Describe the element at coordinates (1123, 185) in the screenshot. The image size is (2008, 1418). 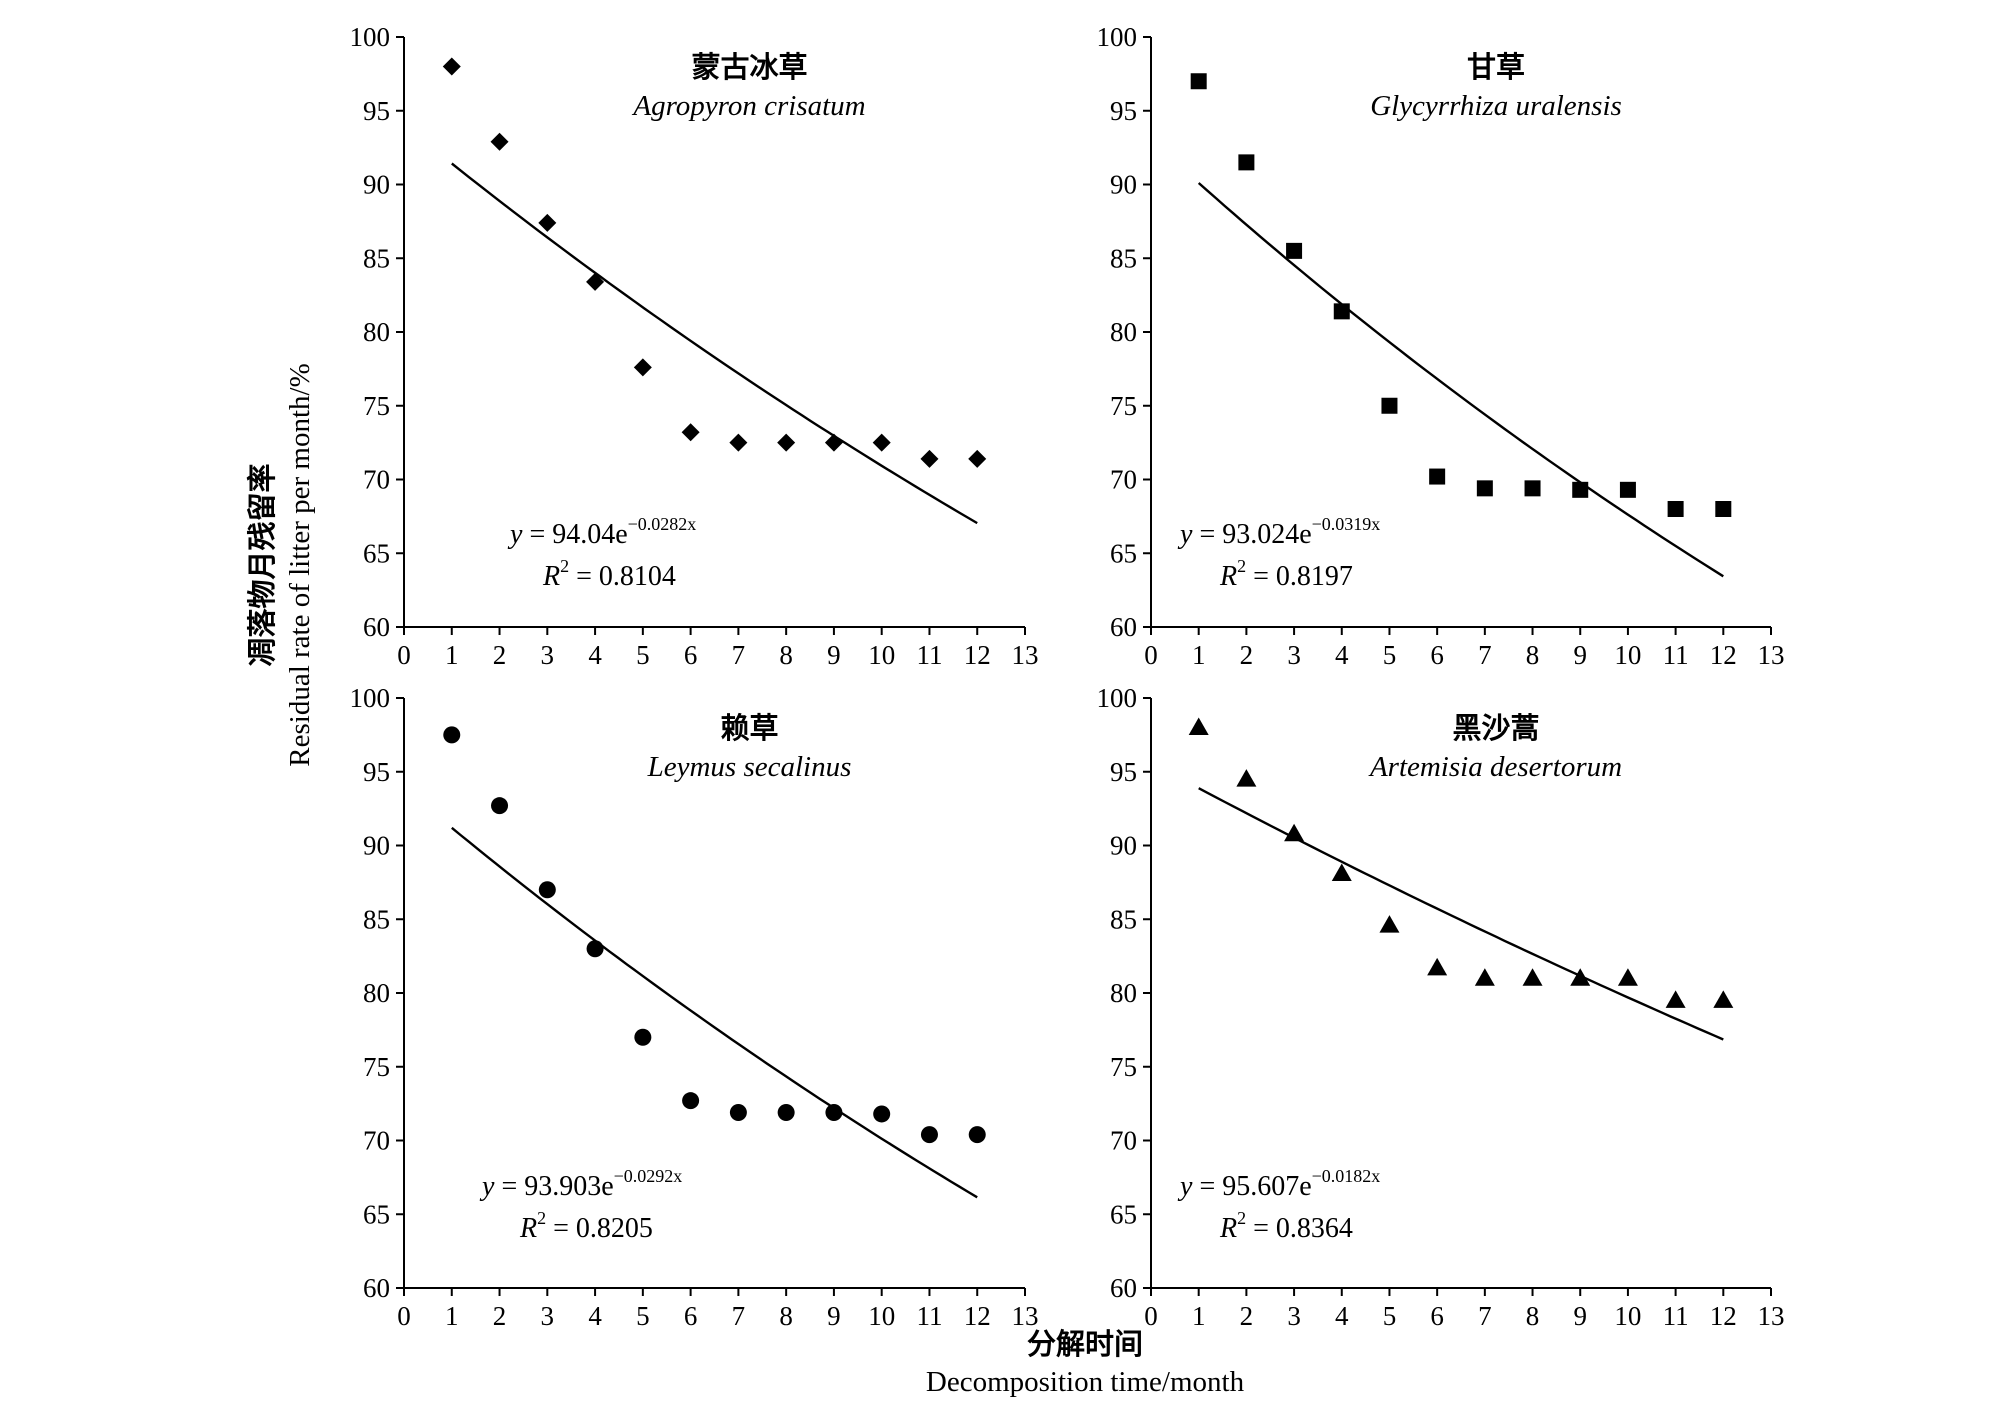
I see `y-tick-label: 90` at that location.